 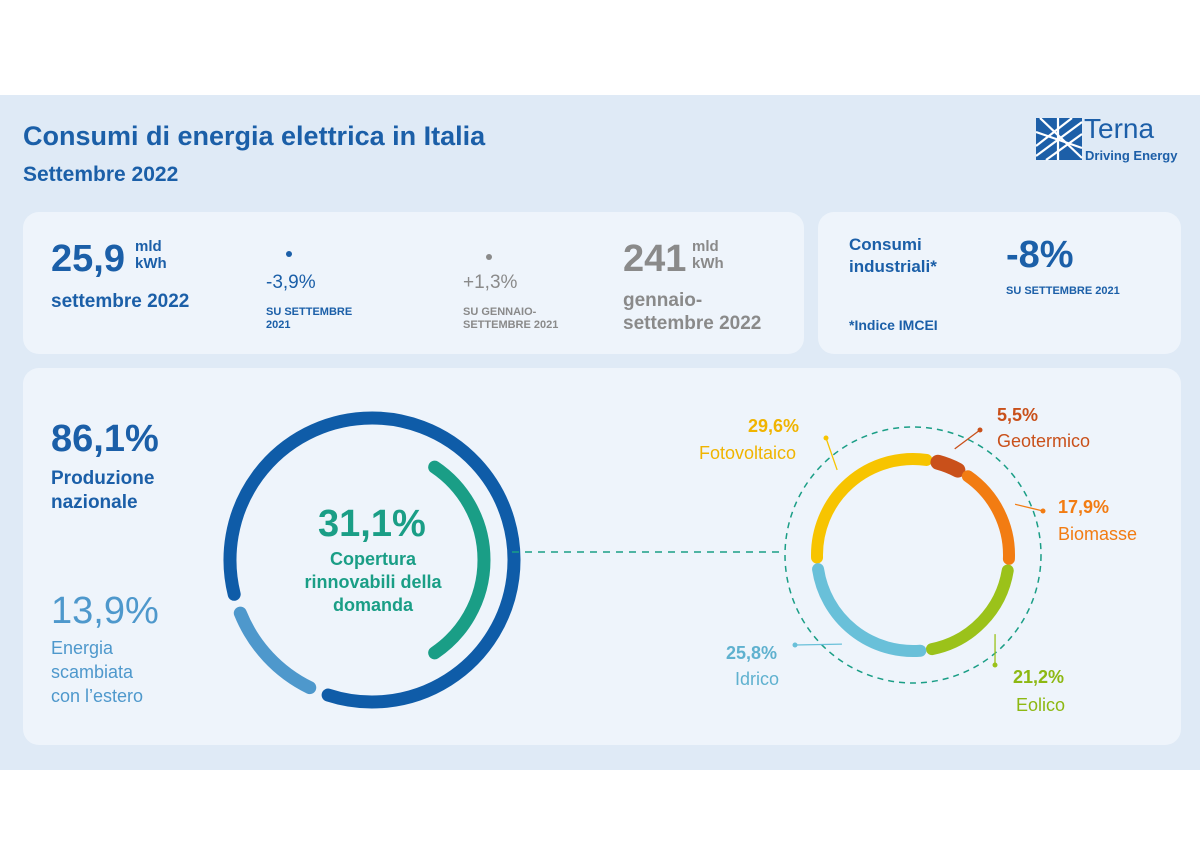 What do you see at coordinates (831, 454) in the screenshot?
I see `leader-line-fotovoltaico` at bounding box center [831, 454].